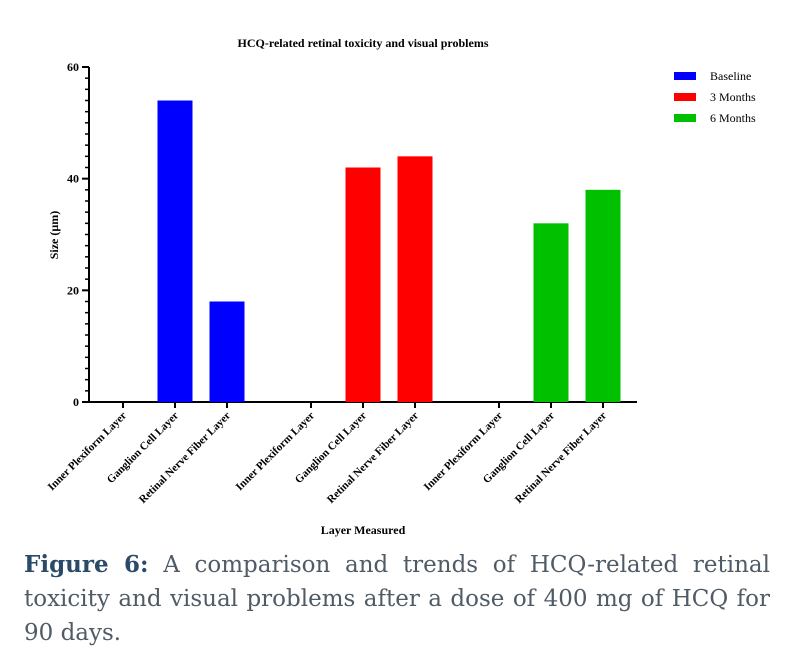 The height and width of the screenshot is (667, 795). What do you see at coordinates (733, 118) in the screenshot?
I see `legend-label: 6 Months` at bounding box center [733, 118].